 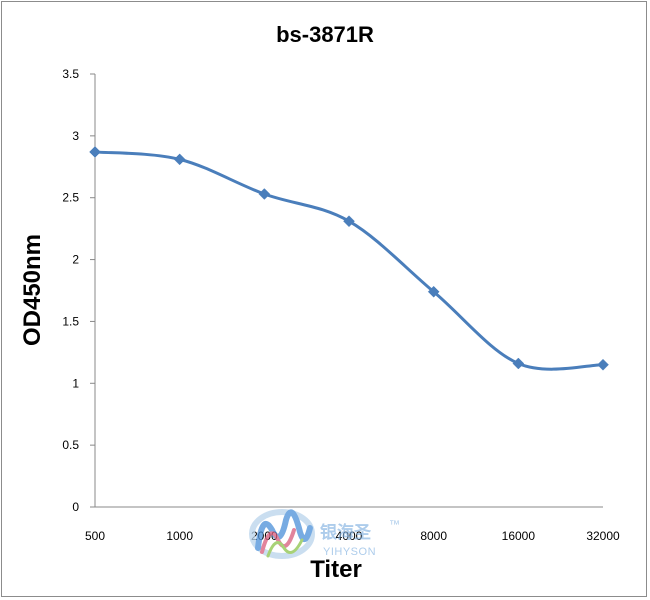 What do you see at coordinates (519, 536) in the screenshot?
I see `x-tick-label: 16000` at bounding box center [519, 536].